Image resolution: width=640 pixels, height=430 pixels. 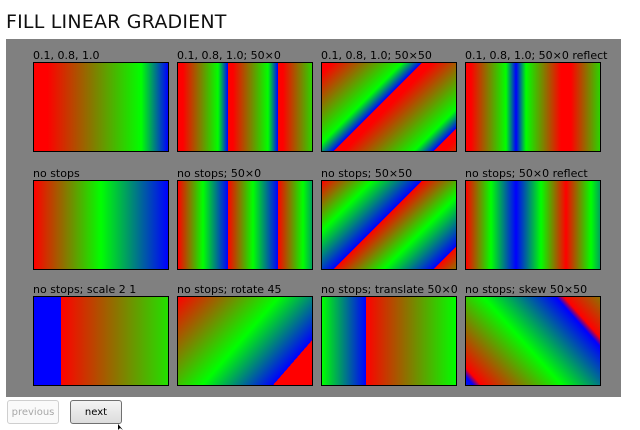 What do you see at coordinates (229, 55) in the screenshot?
I see `tile-label: 0.1, 0.8, 1.0; 50×0` at bounding box center [229, 55].